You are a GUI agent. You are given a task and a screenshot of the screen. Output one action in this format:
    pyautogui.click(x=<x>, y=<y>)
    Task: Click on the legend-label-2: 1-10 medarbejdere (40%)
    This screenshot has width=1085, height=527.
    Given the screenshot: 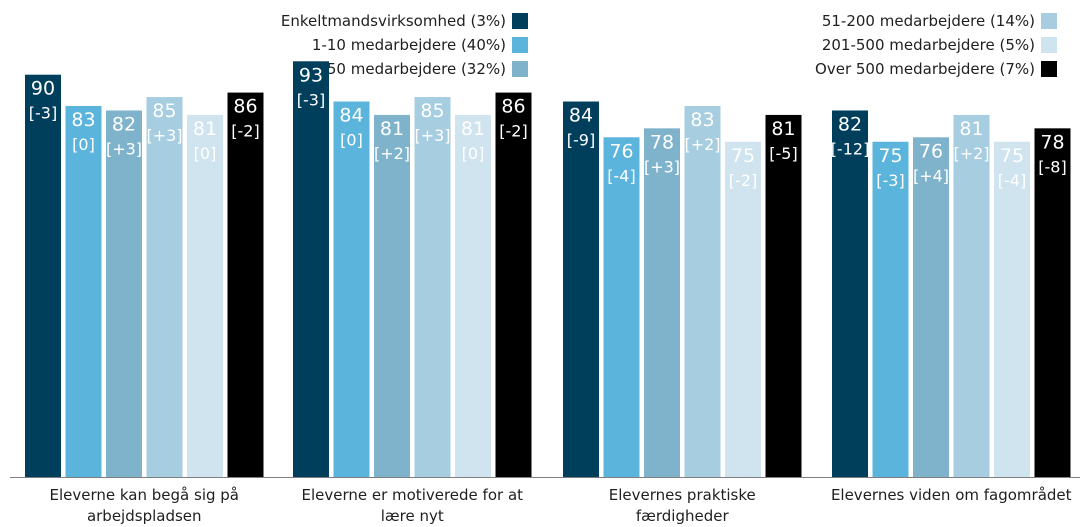 What is the action you would take?
    pyautogui.click(x=409, y=45)
    